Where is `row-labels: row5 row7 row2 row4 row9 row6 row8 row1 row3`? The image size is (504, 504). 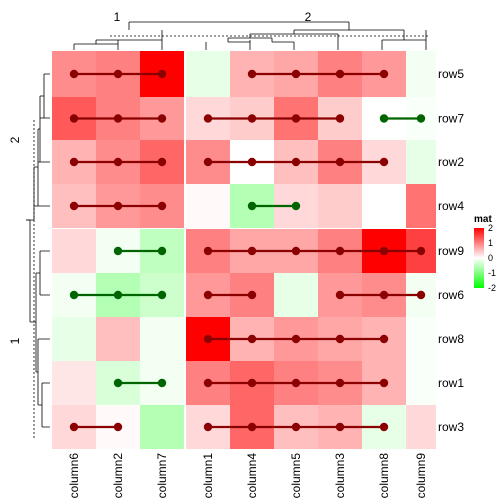
row-labels: row5 row7 row2 row4 row9 row6 row8 row1 row3 is located at coordinates (451, 250).